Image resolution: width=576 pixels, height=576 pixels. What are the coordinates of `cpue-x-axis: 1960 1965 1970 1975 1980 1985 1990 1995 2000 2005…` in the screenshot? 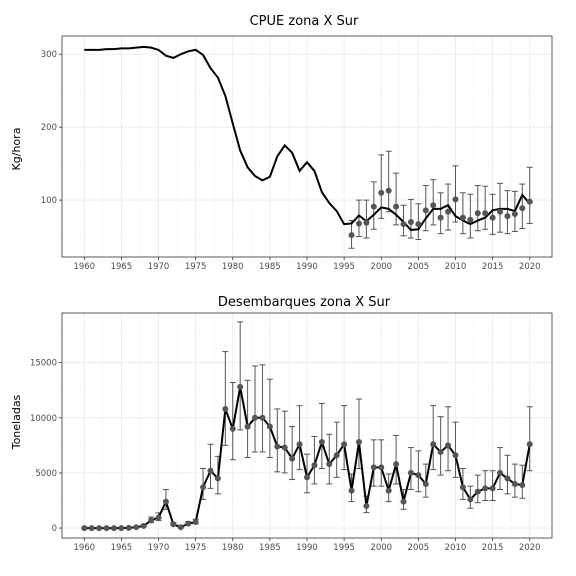 It's located at (307, 264).